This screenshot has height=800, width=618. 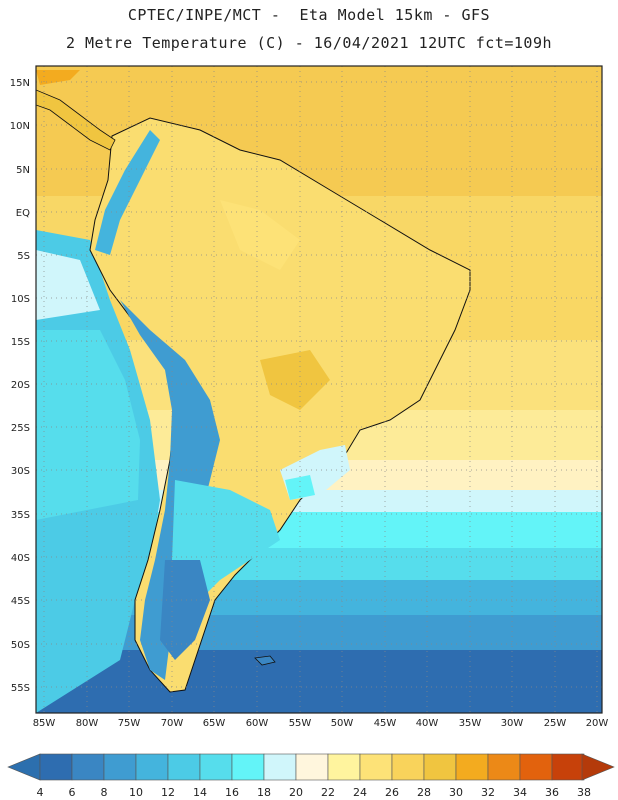 I want to click on colorbar-tick-label: 38, so click(x=584, y=792).